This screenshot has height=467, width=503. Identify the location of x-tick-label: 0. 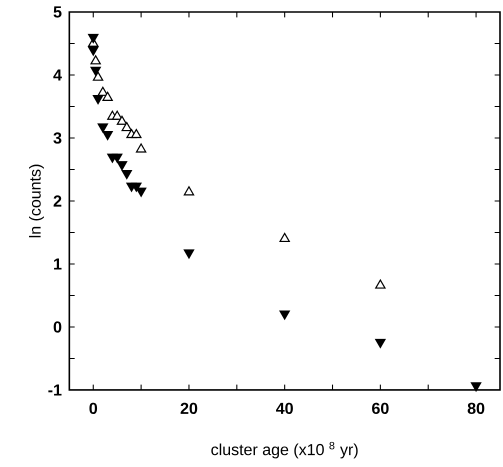
(93, 408).